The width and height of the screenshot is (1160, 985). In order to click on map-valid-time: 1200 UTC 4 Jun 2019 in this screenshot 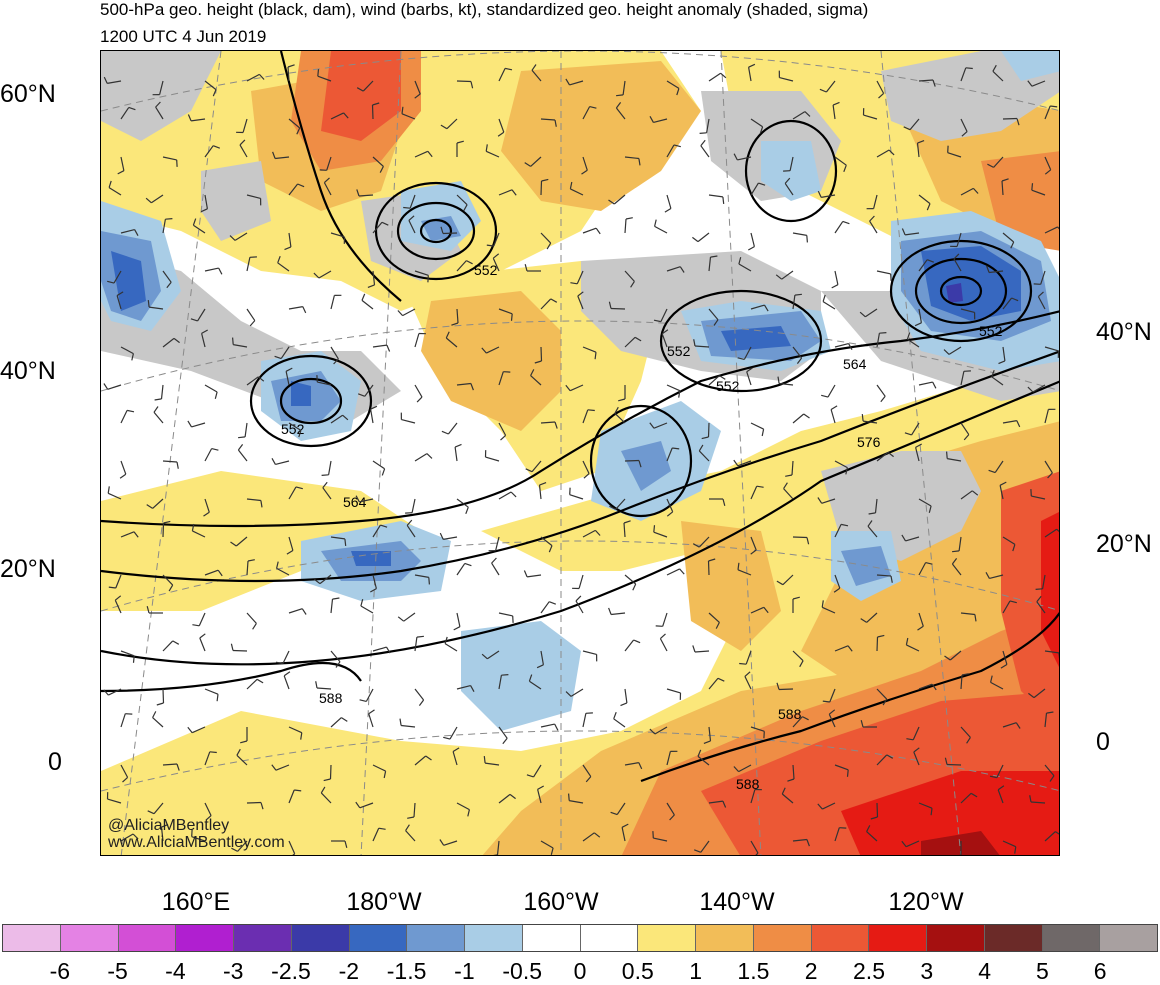, I will do `click(183, 37)`.